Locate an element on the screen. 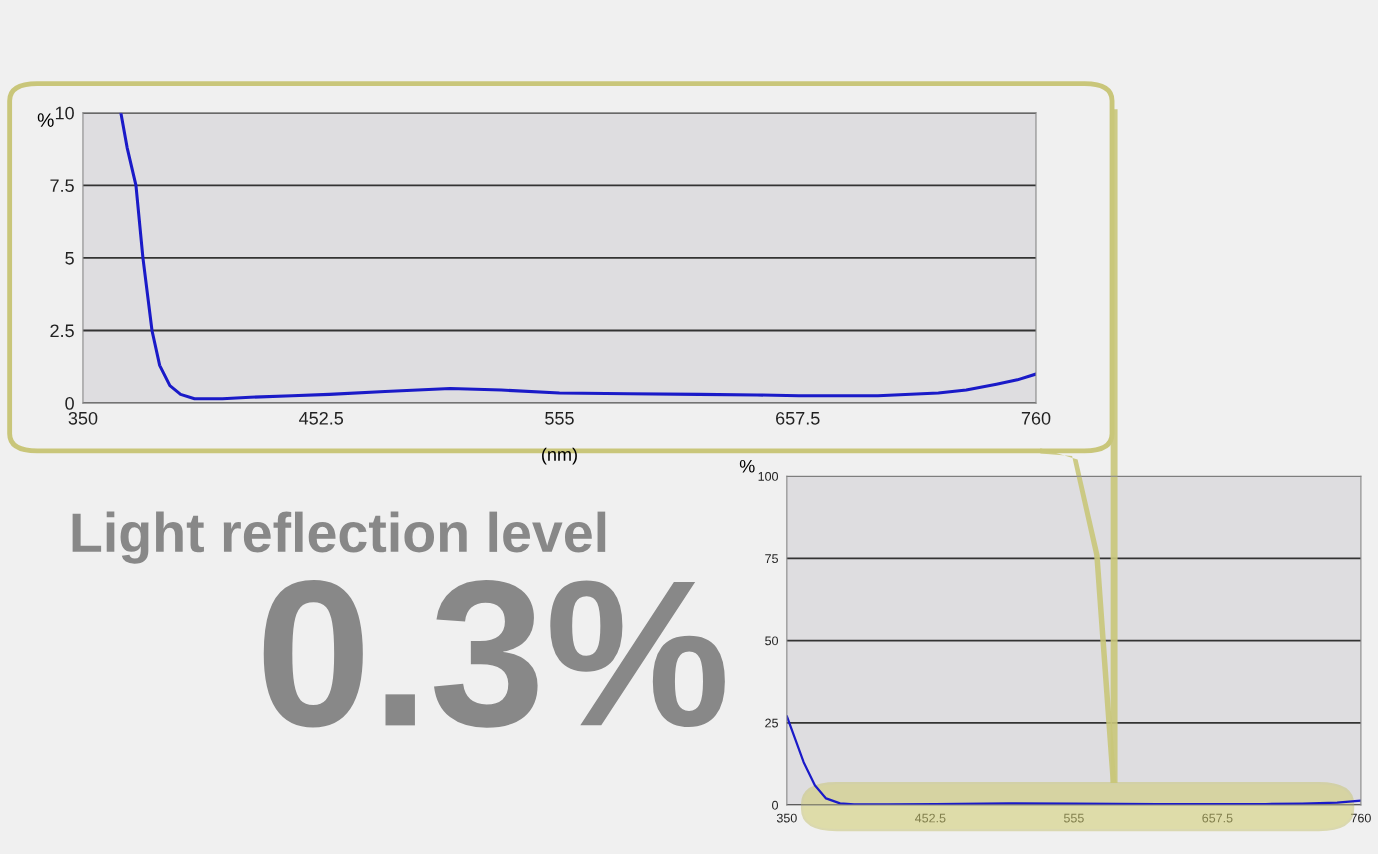  y-tick-label: 100 is located at coordinates (768, 476).